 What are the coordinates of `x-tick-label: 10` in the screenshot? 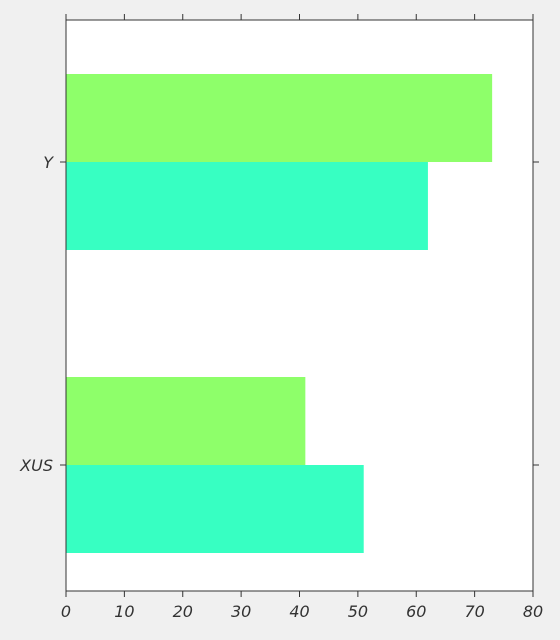 It's located at (124, 611).